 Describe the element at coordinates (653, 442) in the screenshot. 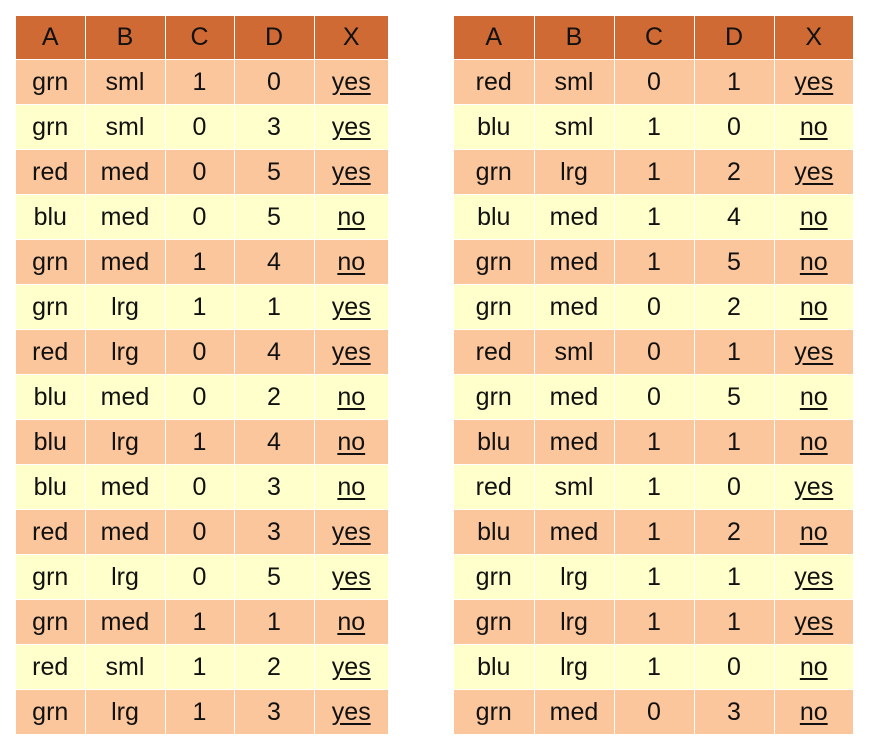

I see `table-row: blu med 1 1 no` at that location.